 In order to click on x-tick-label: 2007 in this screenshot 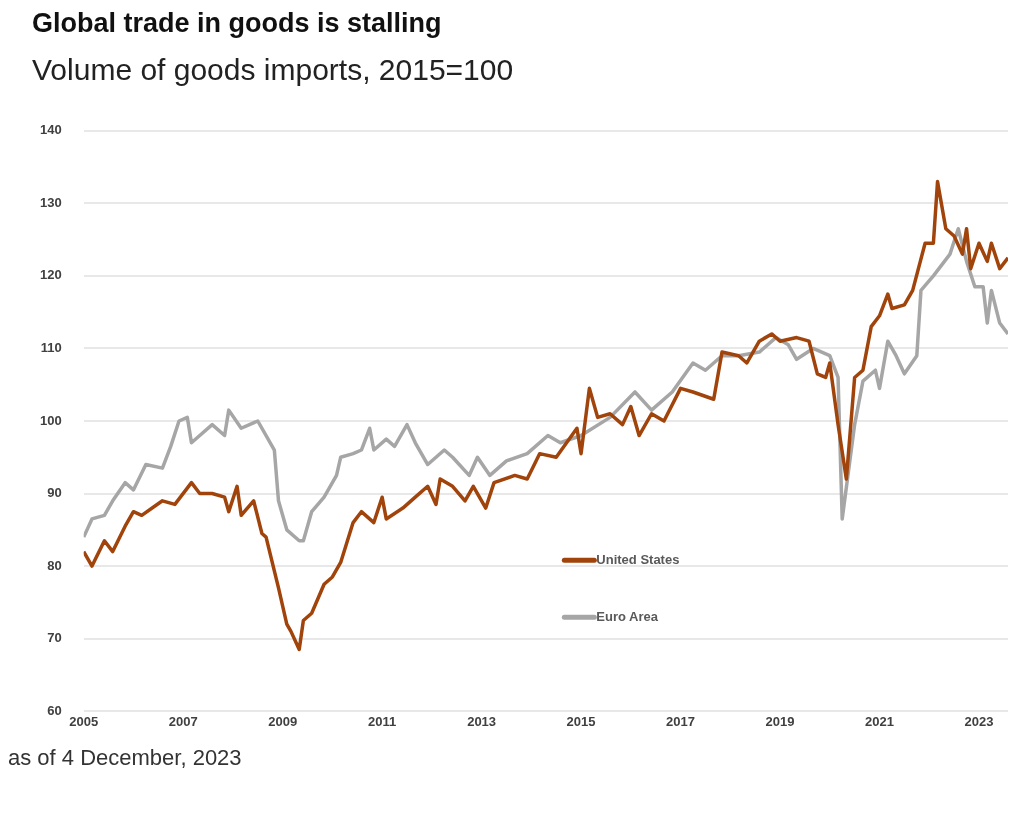, I will do `click(183, 721)`.